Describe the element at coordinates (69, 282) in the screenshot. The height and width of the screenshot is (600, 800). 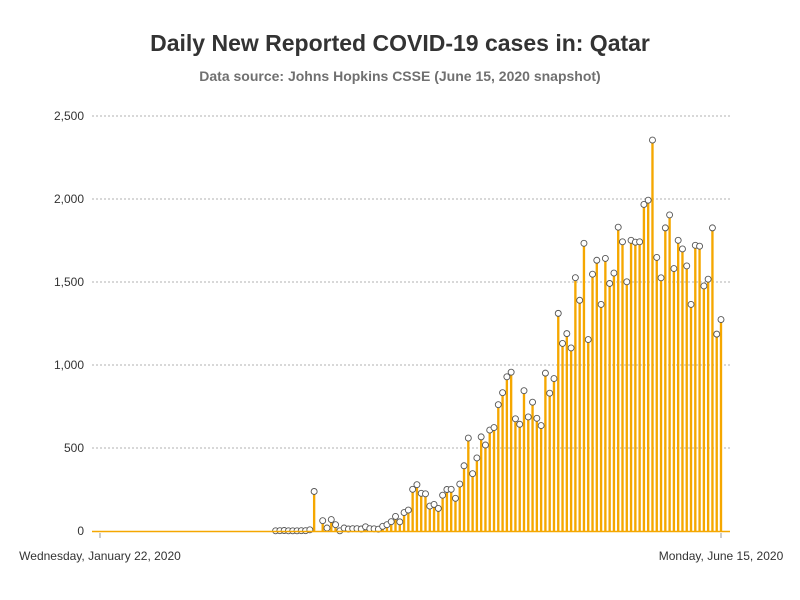
I see `y-tick-label: 1,500` at that location.